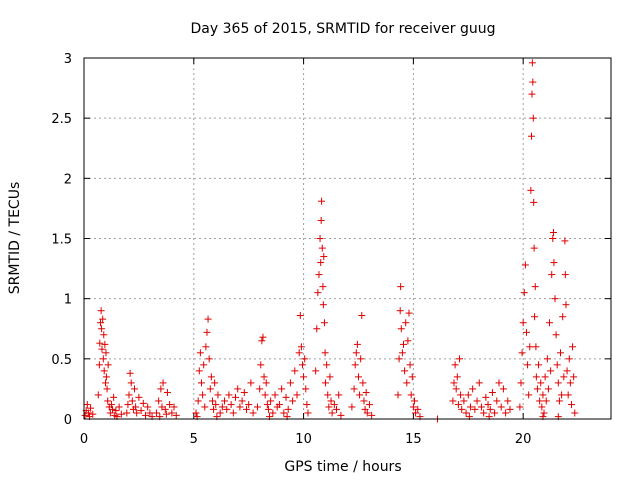  I want to click on y-tick-label: 3, so click(68, 59).